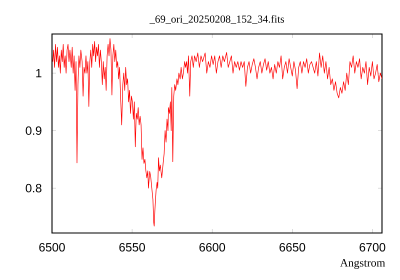  What do you see at coordinates (212, 247) in the screenshot?
I see `x-tick-label: 6600` at bounding box center [212, 247].